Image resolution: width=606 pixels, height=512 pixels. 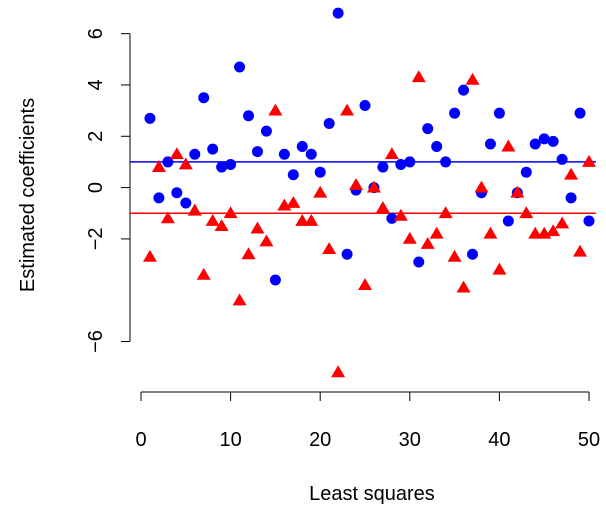 I want to click on x-tick-label: 30, so click(x=410, y=440).